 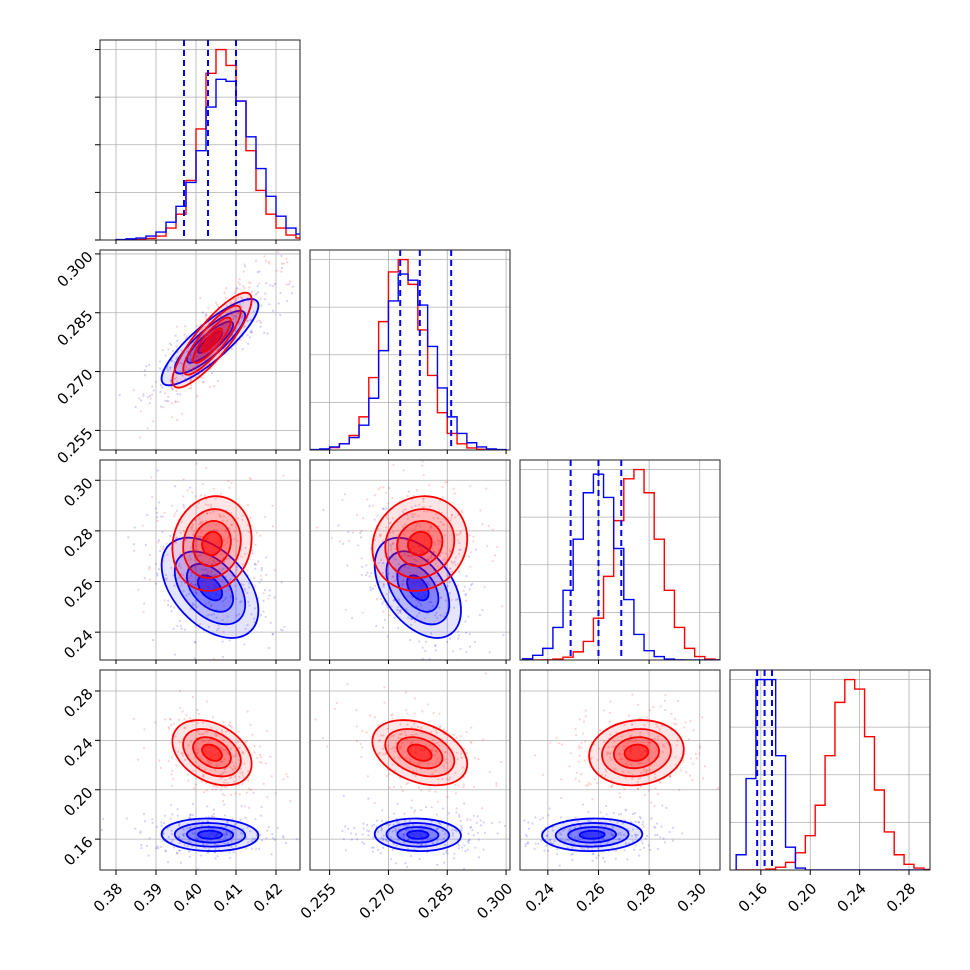 What do you see at coordinates (641, 898) in the screenshot?
I see `x-tick-label: 0.28` at bounding box center [641, 898].